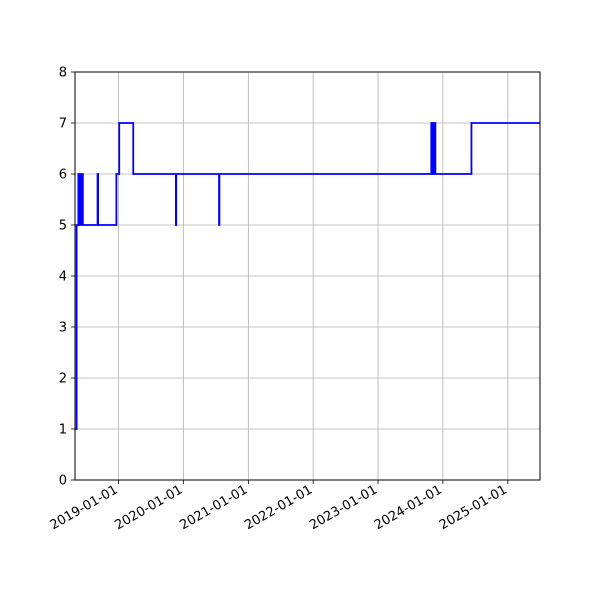 This screenshot has height=600, width=600. I want to click on x-tick-label: 2019-01-01, so click(84, 507).